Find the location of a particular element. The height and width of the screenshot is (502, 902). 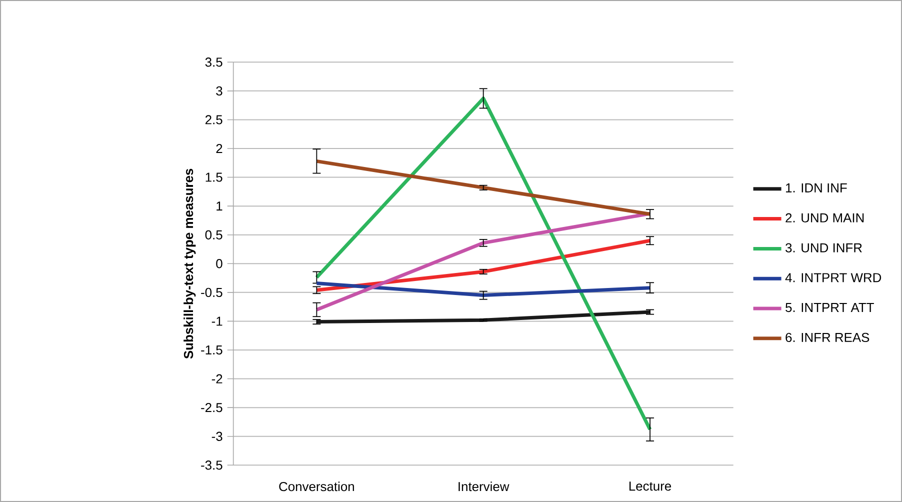

y-tick-label: -2.5 is located at coordinates (211, 407).